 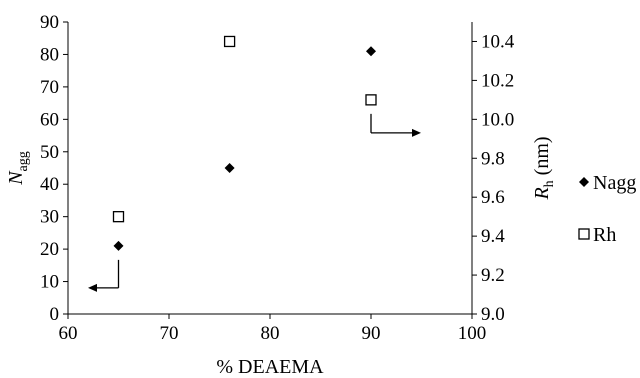 What do you see at coordinates (498, 41) in the screenshot?
I see `y-right-tick-label: 10.4` at bounding box center [498, 41].